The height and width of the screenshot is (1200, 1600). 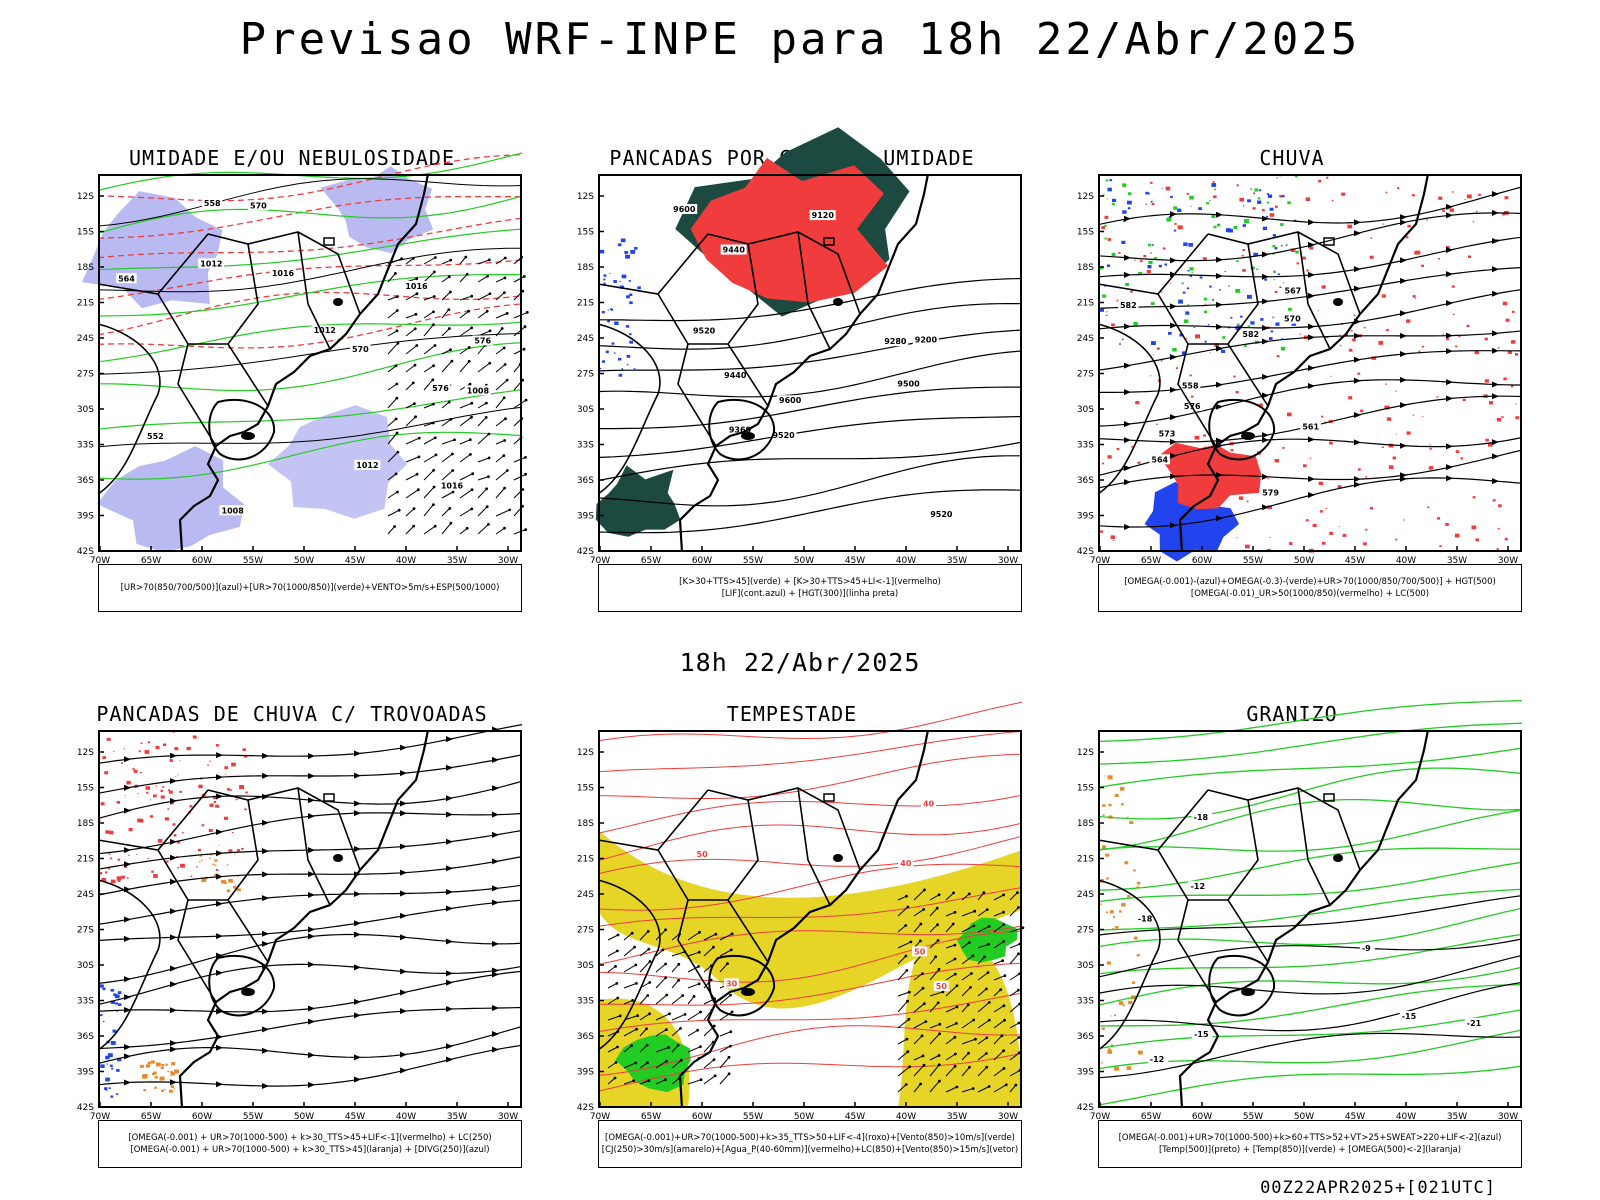 What do you see at coordinates (702, 561) in the screenshot?
I see `lon-label: 60W` at bounding box center [702, 561].